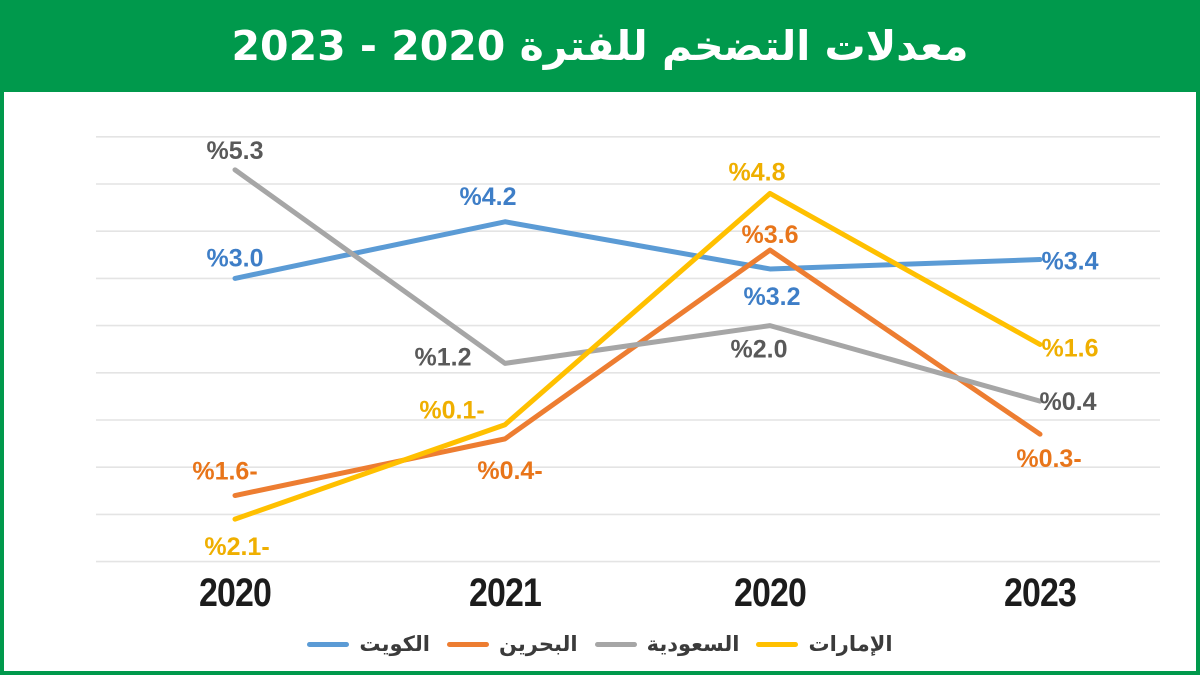 This screenshot has width=1200, height=675. I want to click on point-label-0-0: %3.0, so click(235, 258).